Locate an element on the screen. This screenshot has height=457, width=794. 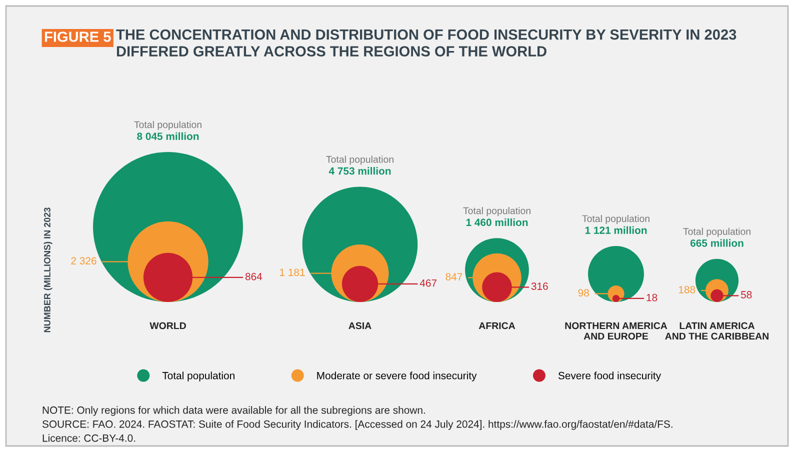
data-label: 2 326 is located at coordinates (83, 260).